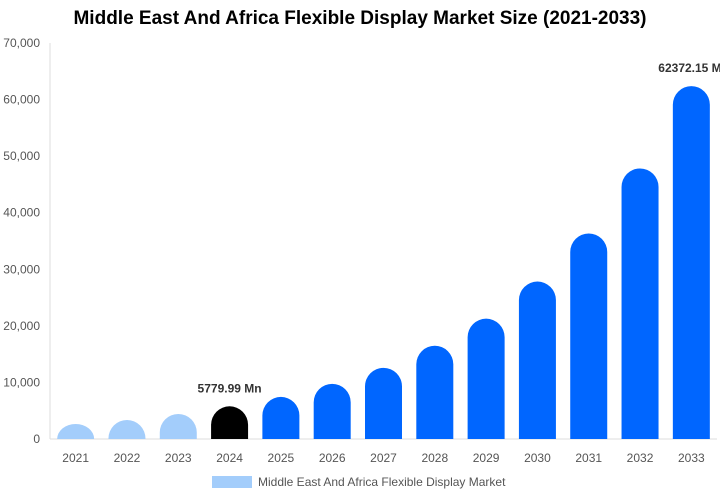  What do you see at coordinates (589, 336) in the screenshot?
I see `bar-2031` at bounding box center [589, 336].